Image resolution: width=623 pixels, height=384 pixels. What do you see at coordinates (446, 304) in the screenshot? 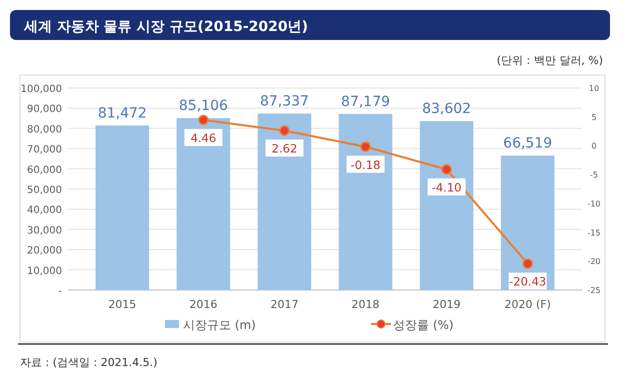
I see `x-tick-label: 2019` at bounding box center [446, 304].